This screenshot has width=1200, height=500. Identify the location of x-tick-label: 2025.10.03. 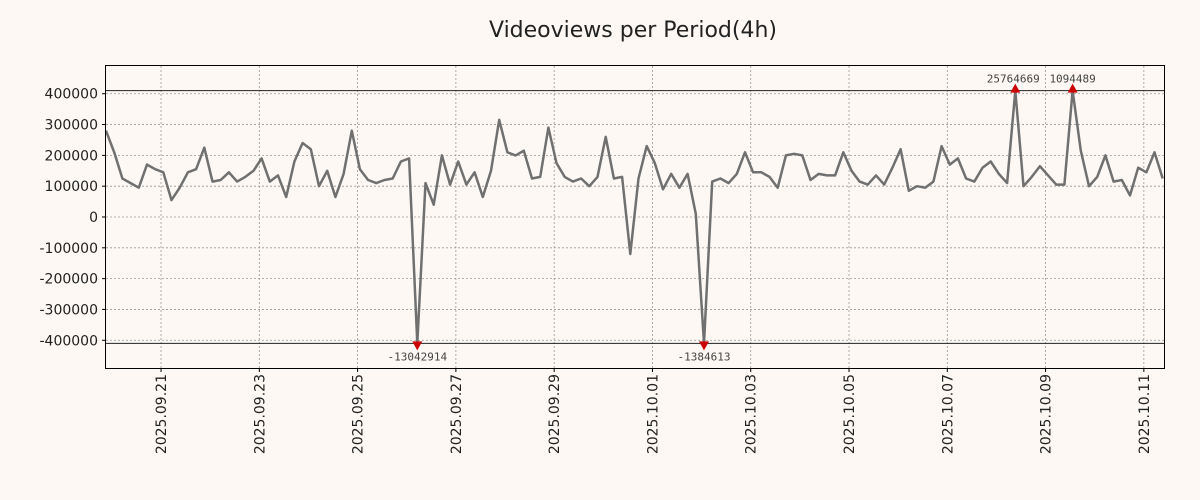
(752, 414).